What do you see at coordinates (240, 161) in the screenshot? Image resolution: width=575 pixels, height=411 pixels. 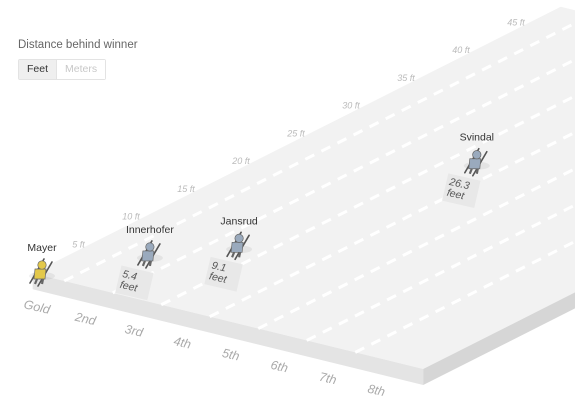 I see `y-tick-label: 20 ft` at bounding box center [240, 161].